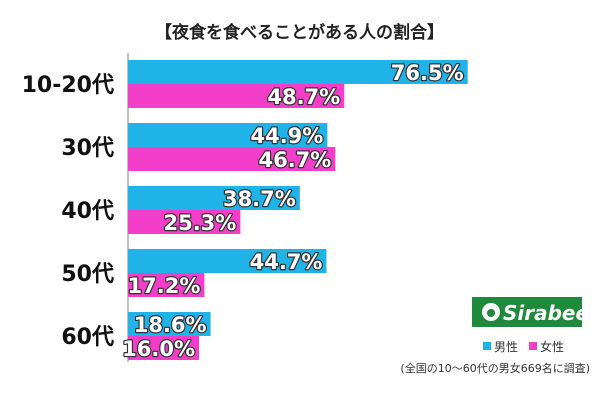 Image resolution: width=600 pixels, height=400 pixels. I want to click on value-label-male-60: 18.6%, so click(170, 325).